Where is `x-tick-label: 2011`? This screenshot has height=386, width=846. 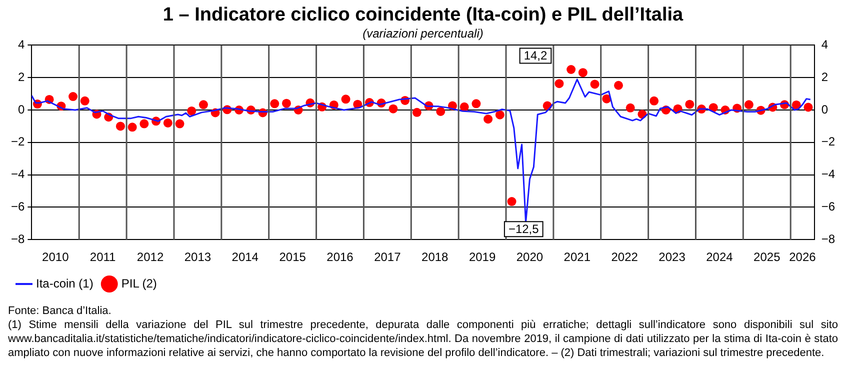
x-tick-label: 2011 is located at coordinates (103, 257).